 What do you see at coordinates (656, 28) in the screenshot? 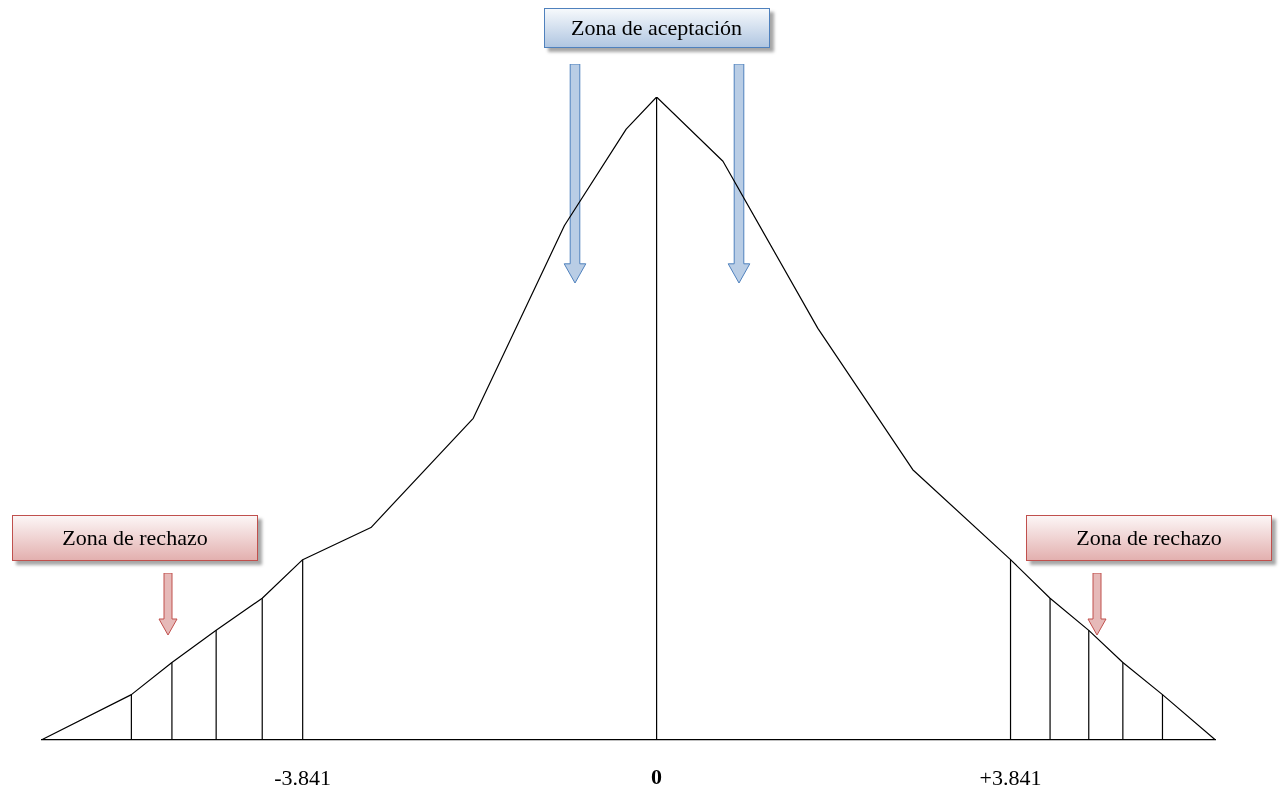
I see `label-box: Zona de aceptación` at bounding box center [656, 28].